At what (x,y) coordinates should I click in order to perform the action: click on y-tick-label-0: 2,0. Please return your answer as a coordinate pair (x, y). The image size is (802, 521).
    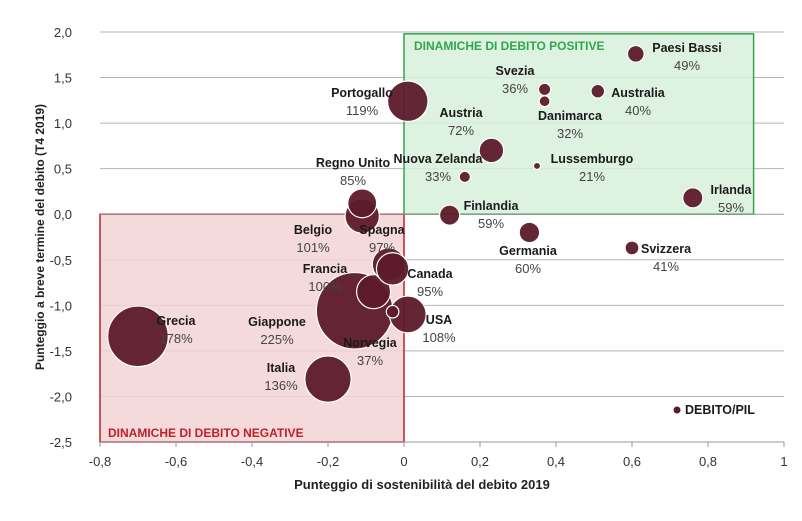
    Looking at the image, I should click on (63, 32).